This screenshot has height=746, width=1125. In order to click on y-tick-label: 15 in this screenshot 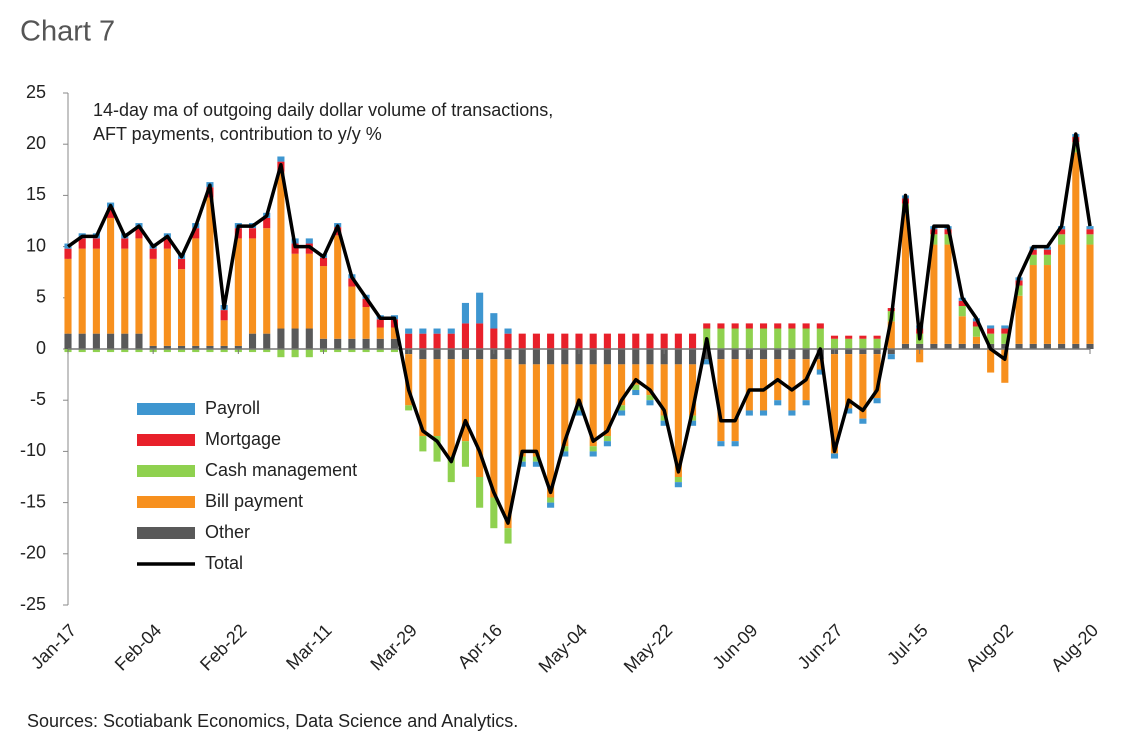, I will do `click(36, 194)`.